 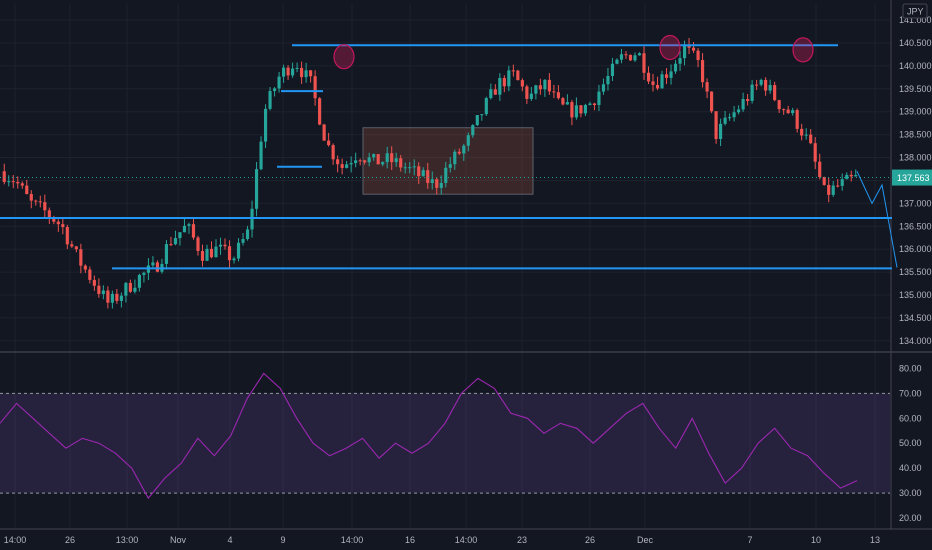 What do you see at coordinates (178, 540) in the screenshot?
I see `time-tick-label: Nov` at bounding box center [178, 540].